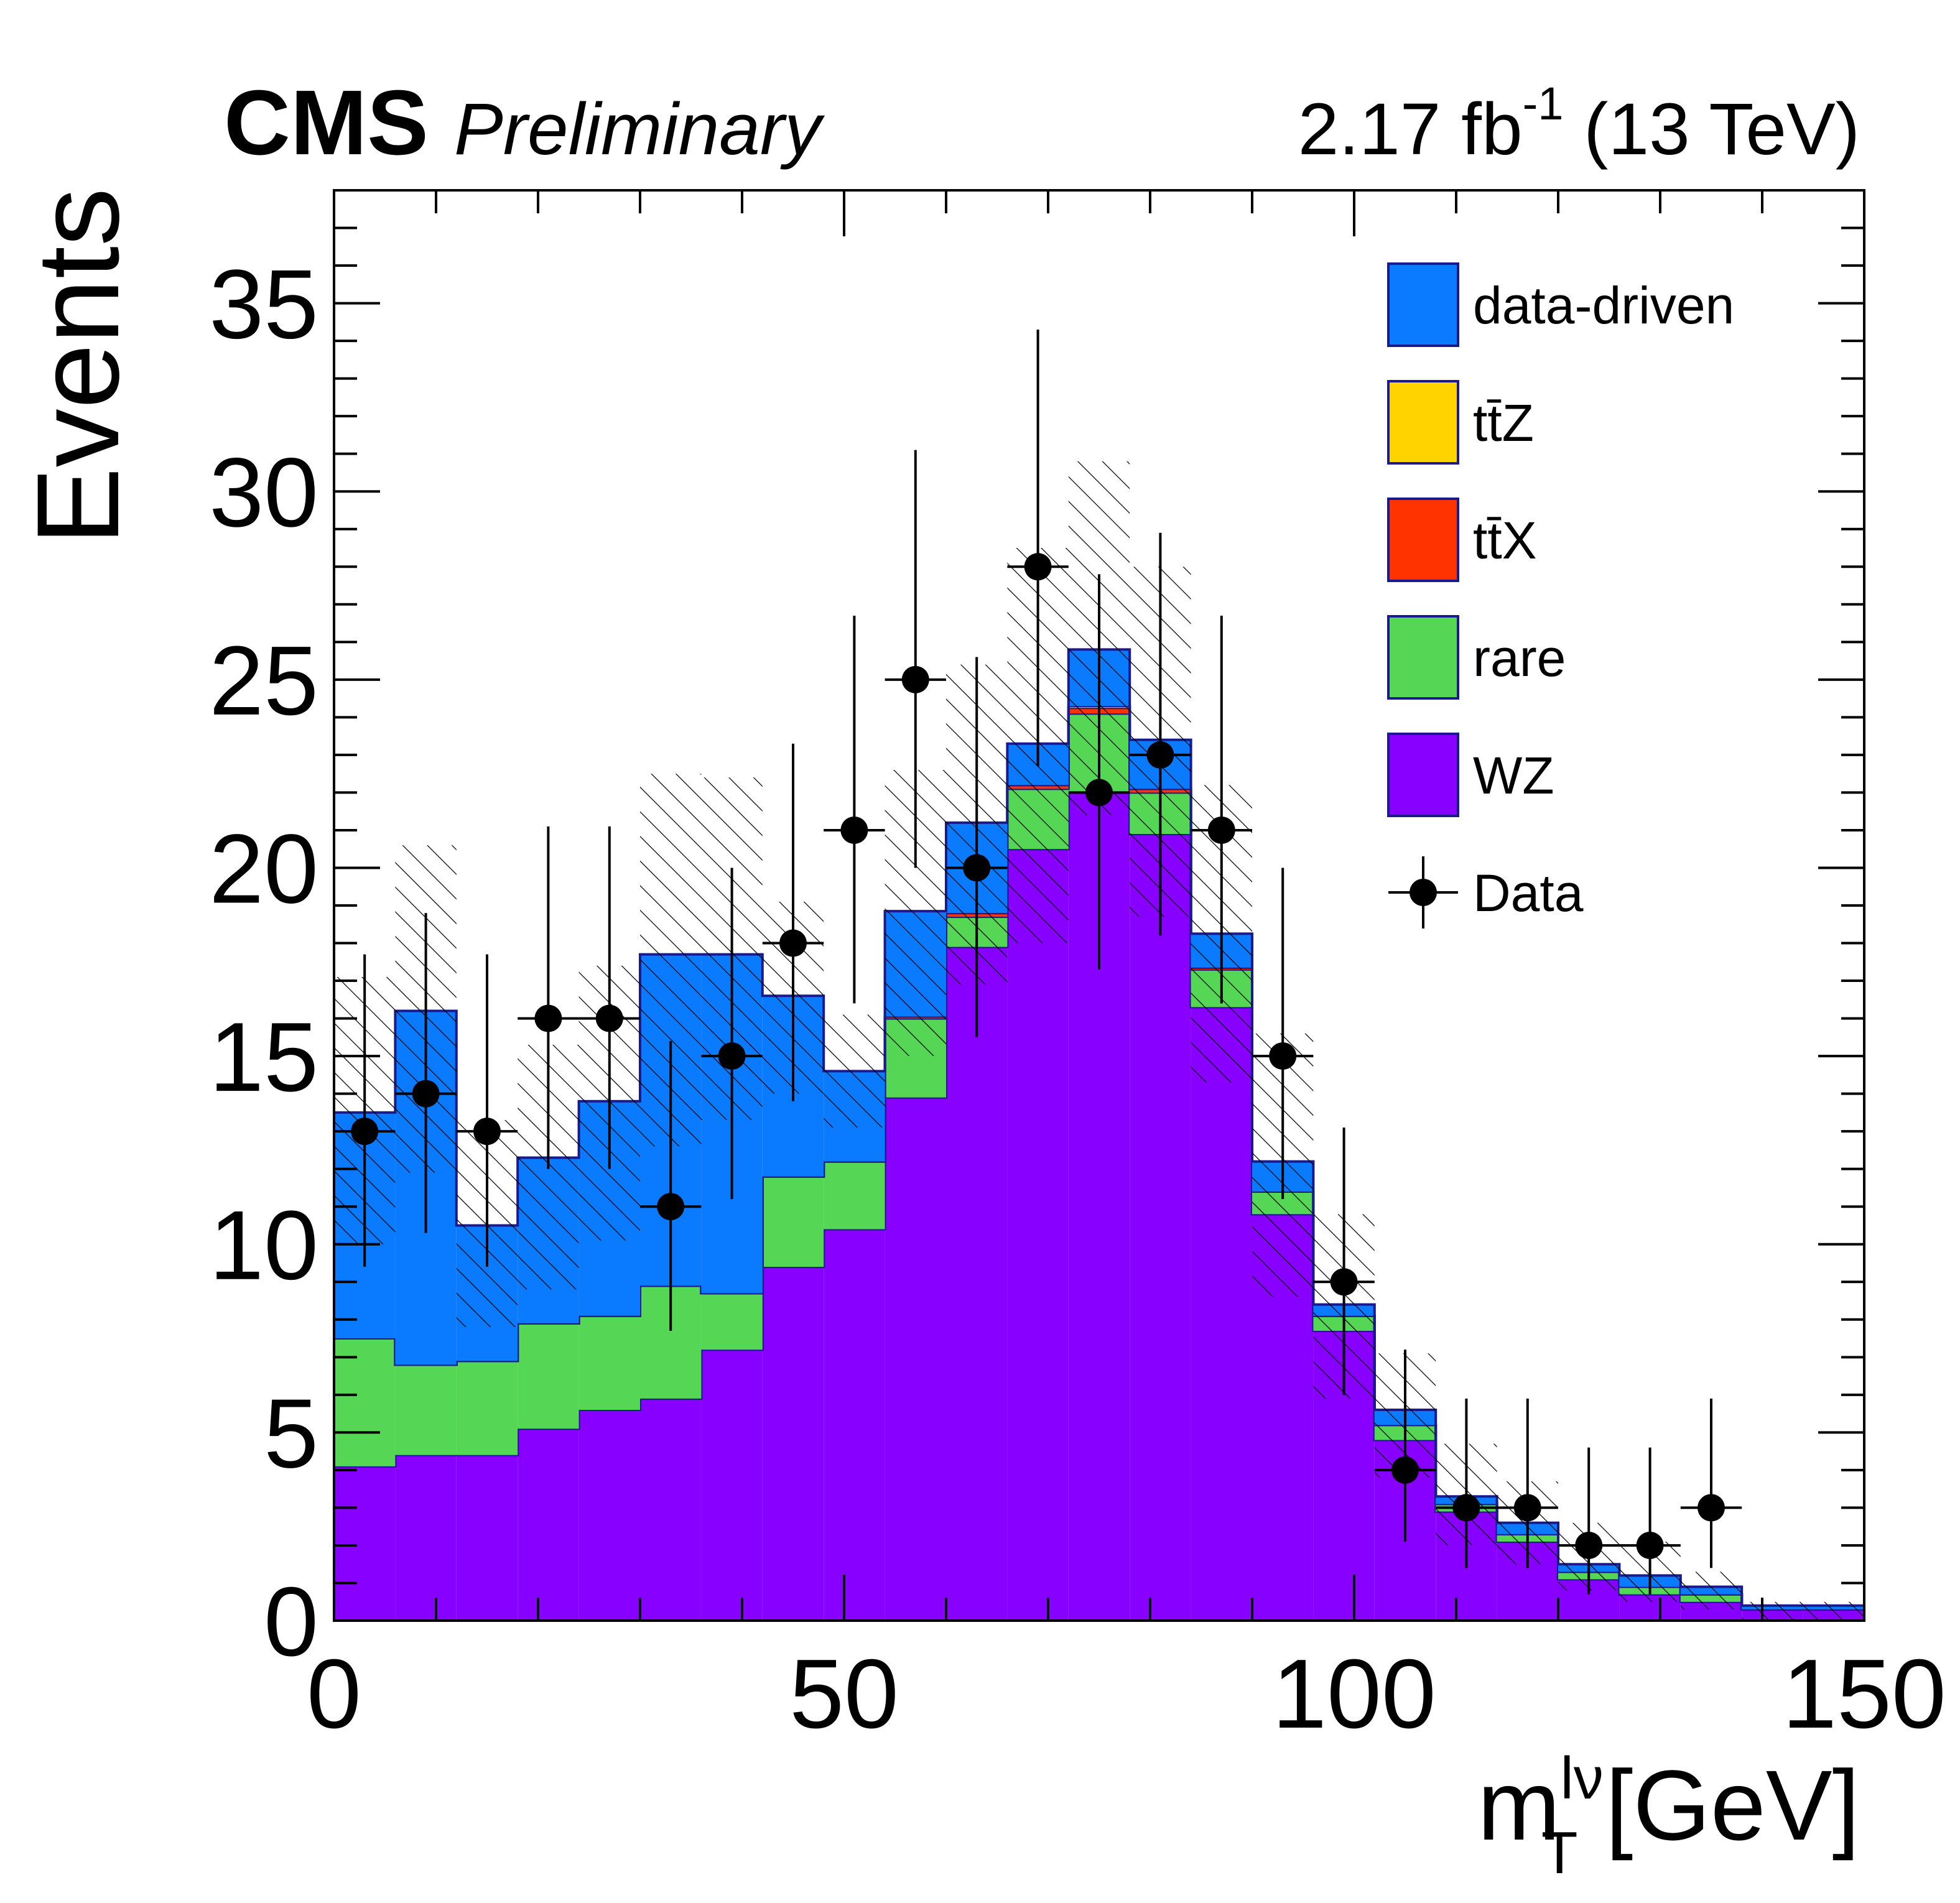  Describe the element at coordinates (1423, 775) in the screenshot. I see `legend-swatch-WZ` at that location.